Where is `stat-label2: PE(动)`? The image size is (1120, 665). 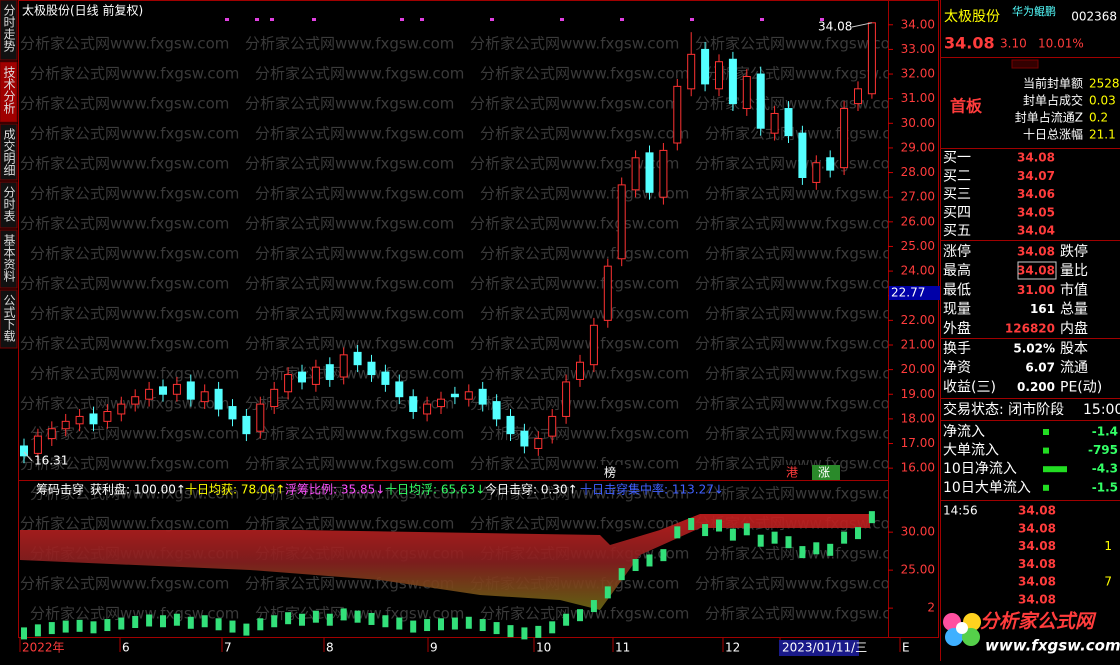 stat-label2: PE(动) is located at coordinates (1081, 387).